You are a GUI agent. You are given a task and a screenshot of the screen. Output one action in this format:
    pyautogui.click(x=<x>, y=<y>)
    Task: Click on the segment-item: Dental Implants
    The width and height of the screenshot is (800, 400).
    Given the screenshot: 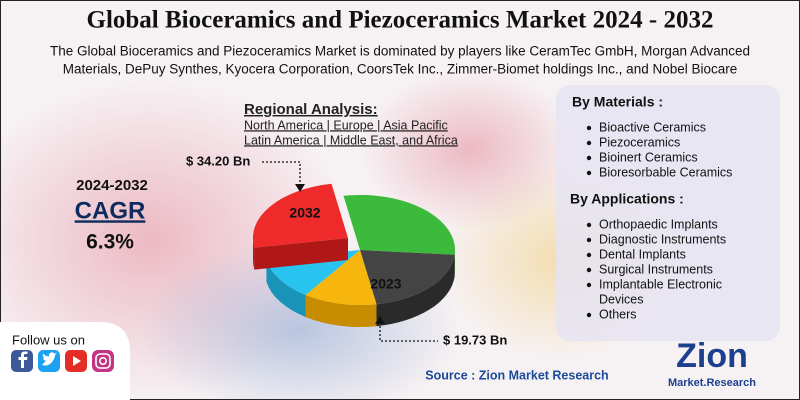 What is the action you would take?
    pyautogui.click(x=642, y=254)
    